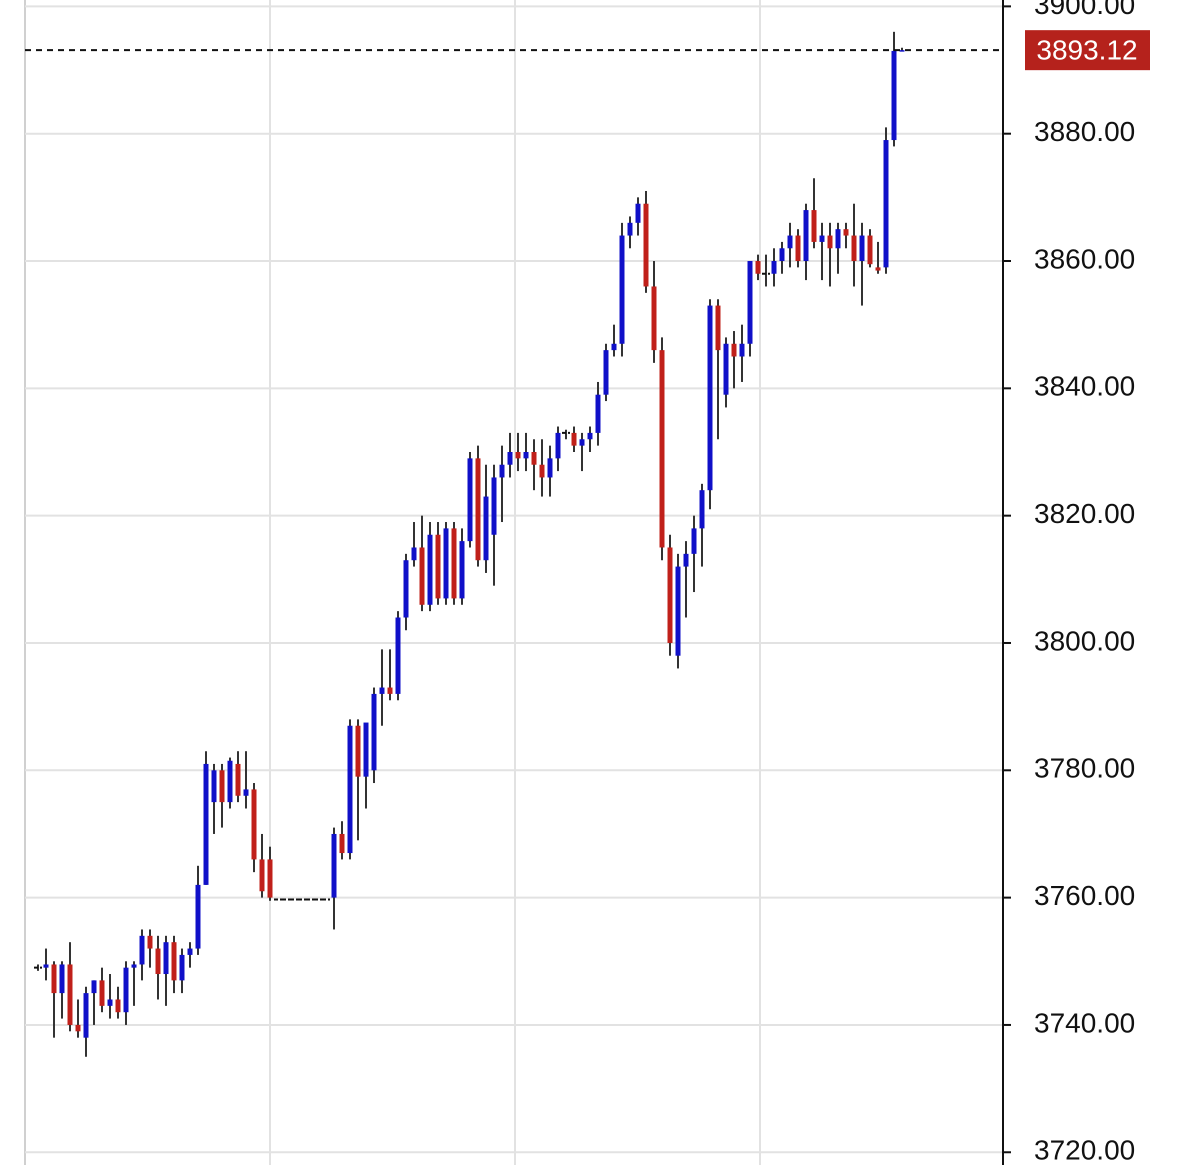  What do you see at coordinates (1084, 1150) in the screenshot?
I see `y-tick-label: 3720.00` at bounding box center [1084, 1150].